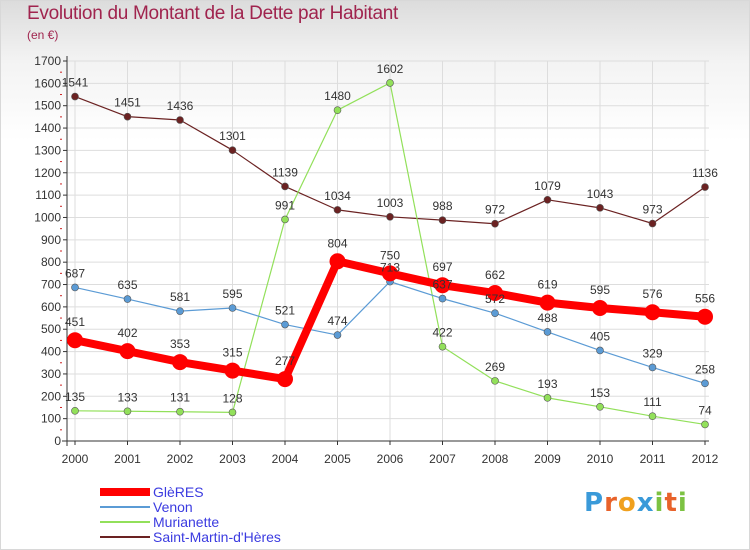 This screenshot has width=750, height=550. Describe the element at coordinates (627, 503) in the screenshot. I see `logo-letter: o` at that location.